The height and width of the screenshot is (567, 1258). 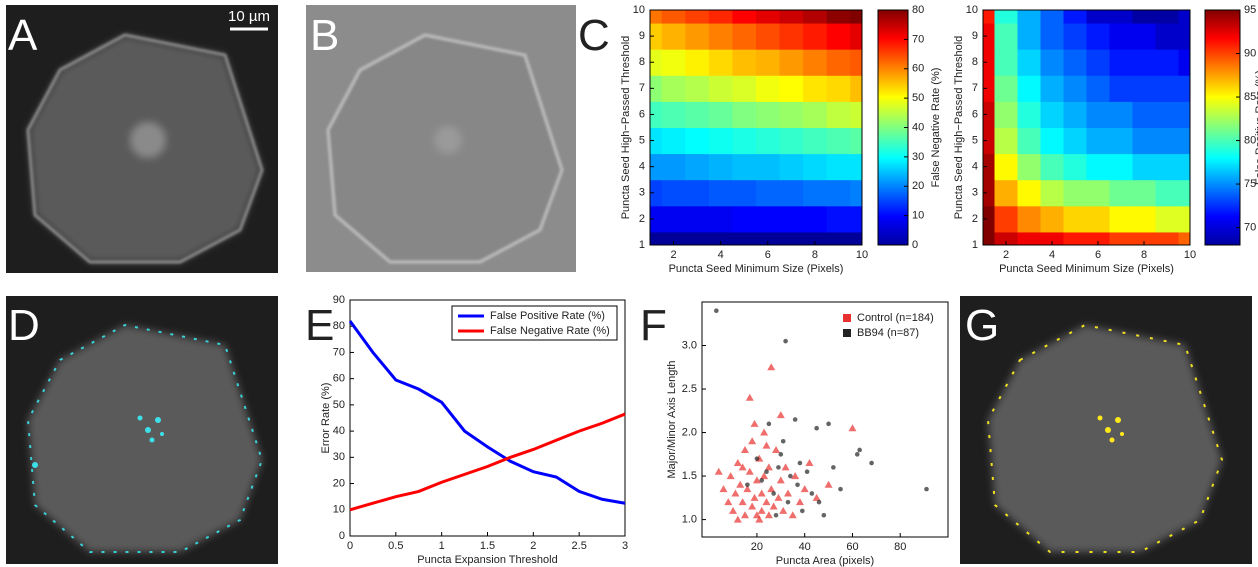 I want to click on panel-label: A, so click(x=23, y=35).